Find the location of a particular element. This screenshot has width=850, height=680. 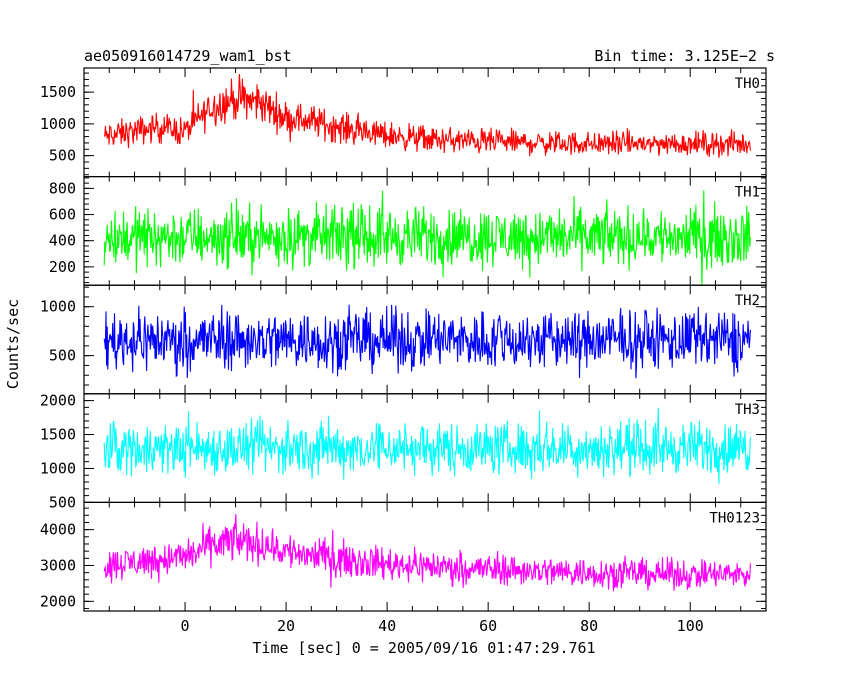

y-axis-title: Counts/sec is located at coordinates (13, 344).